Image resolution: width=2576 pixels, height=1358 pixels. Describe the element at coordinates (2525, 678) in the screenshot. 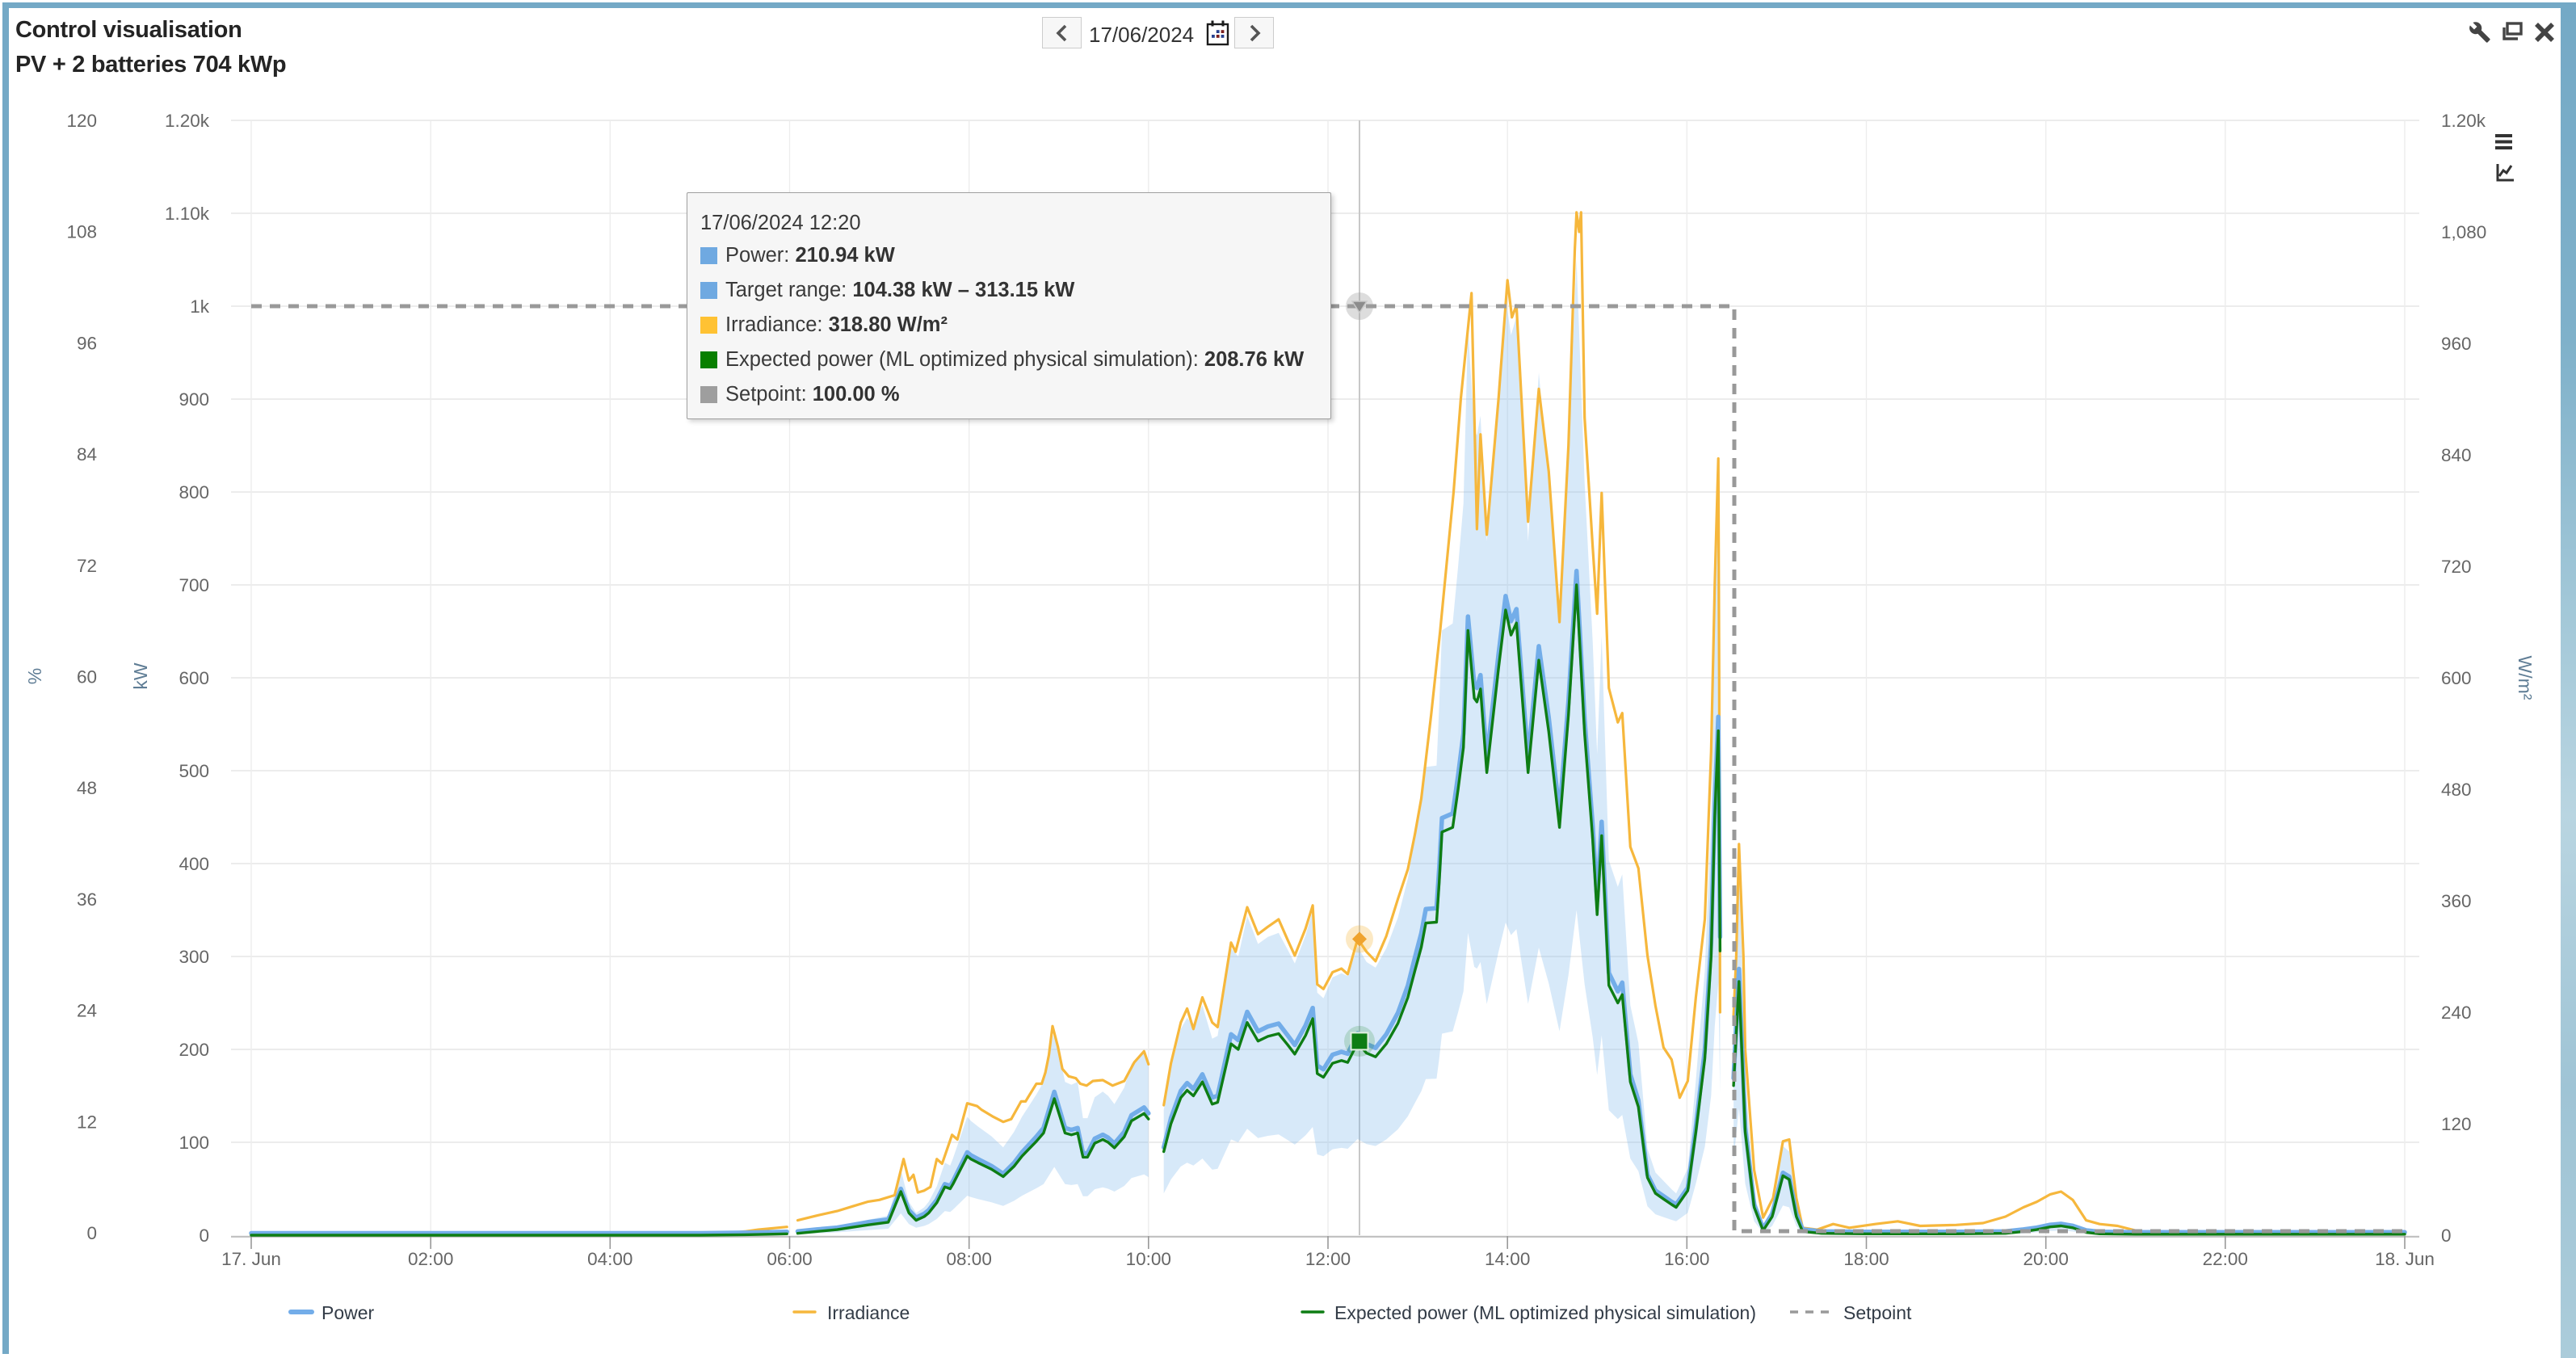

I see `svg-text: W/m²` at that location.